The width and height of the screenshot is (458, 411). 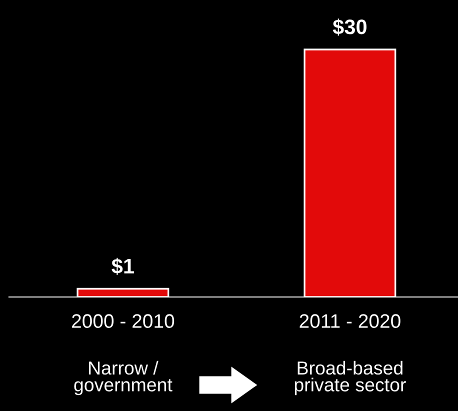 What do you see at coordinates (123, 378) in the screenshot?
I see `text: Narrow / government` at bounding box center [123, 378].